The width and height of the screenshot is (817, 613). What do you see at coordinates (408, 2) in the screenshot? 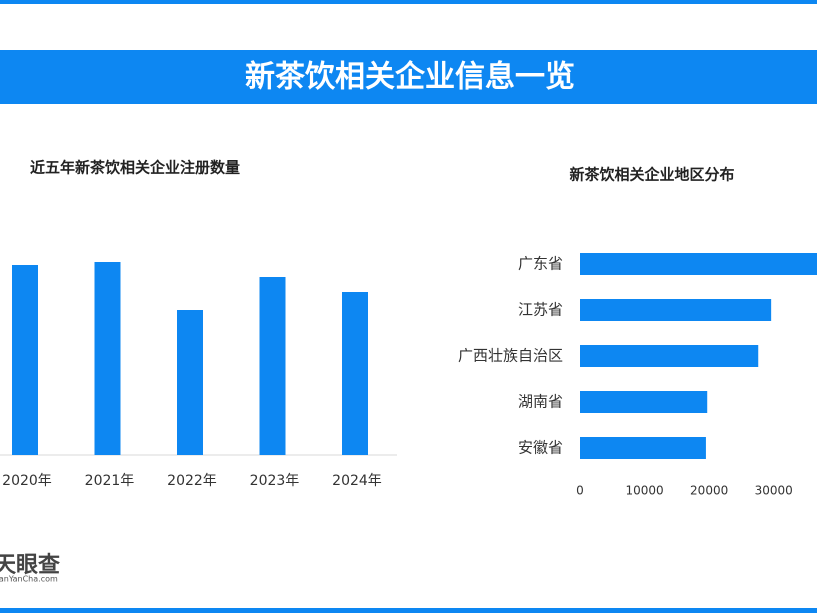
I see `top-rule` at bounding box center [408, 2].